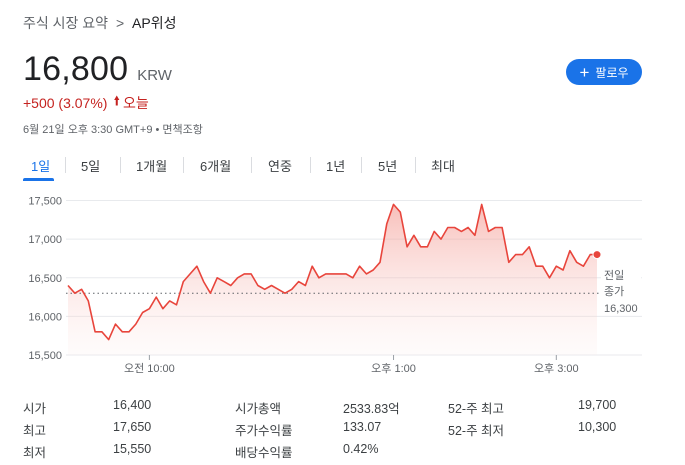  Describe the element at coordinates (45, 356) in the screenshot. I see `y-tick-label: 15,500` at that location.